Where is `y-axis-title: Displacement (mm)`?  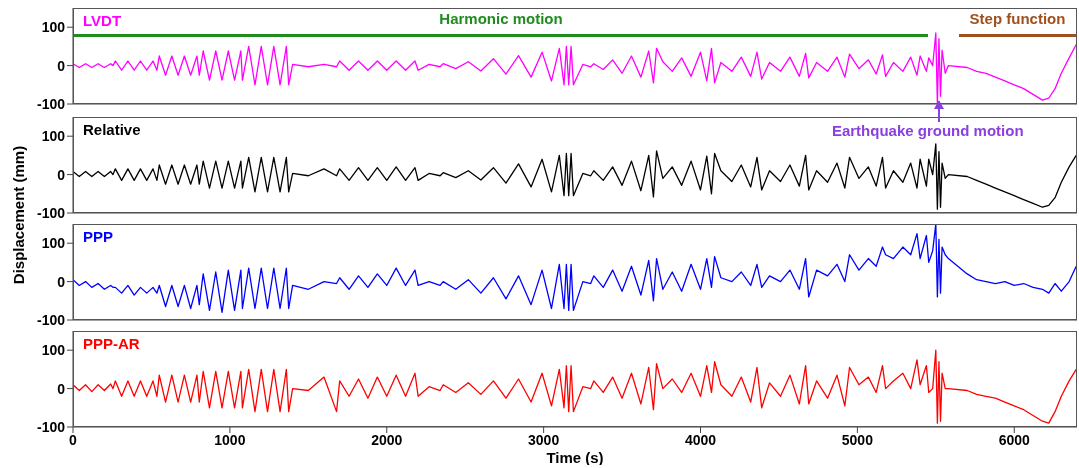 y-axis-title: Displacement (mm) is located at coordinates (18, 215).